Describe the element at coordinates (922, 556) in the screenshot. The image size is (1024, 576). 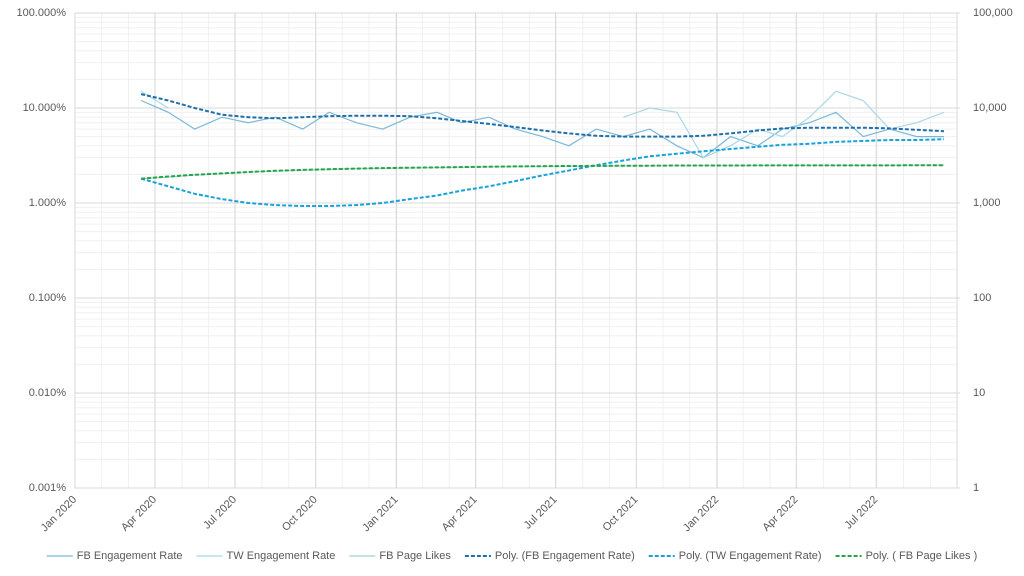
I see `legend-label: Poly. ( FB Page Likes )` at that location.